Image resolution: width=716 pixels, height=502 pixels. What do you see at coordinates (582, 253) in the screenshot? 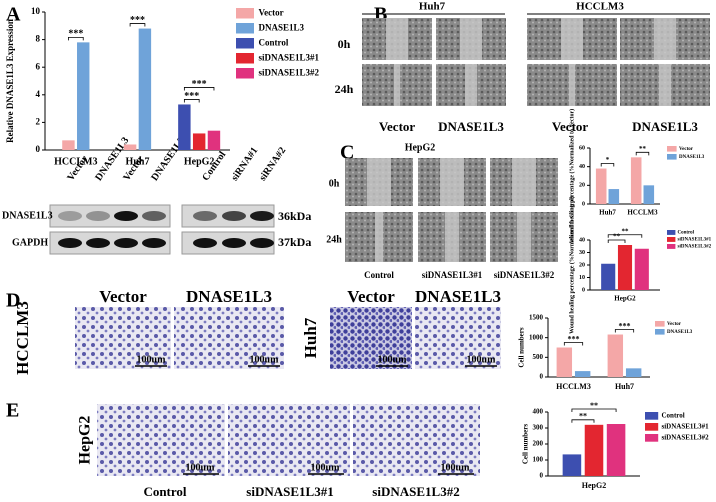
I see `y-tick-label: 30` at bounding box center [582, 253].